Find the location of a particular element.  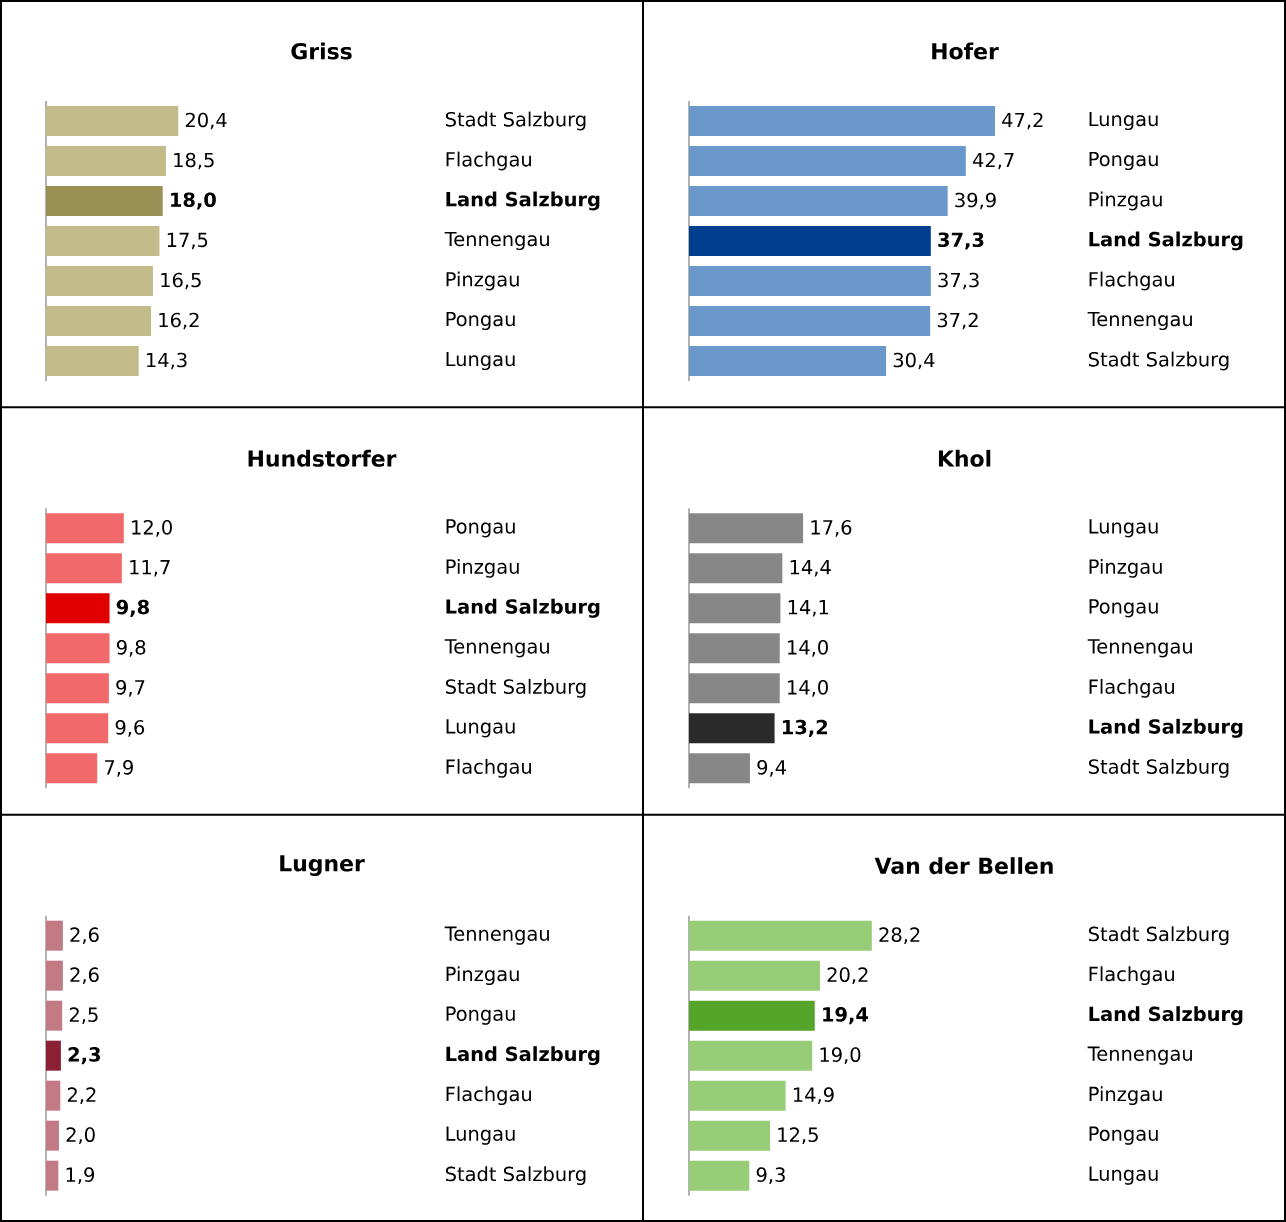

text: Hundstorfer is located at coordinates (322, 458).